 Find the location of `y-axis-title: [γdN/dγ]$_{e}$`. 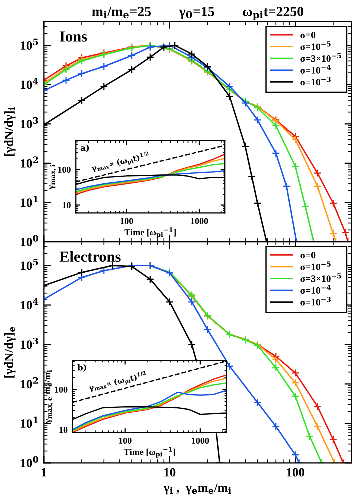

y-axis-title: [γdN/dγ]$_{e}$ is located at coordinates (10, 352).